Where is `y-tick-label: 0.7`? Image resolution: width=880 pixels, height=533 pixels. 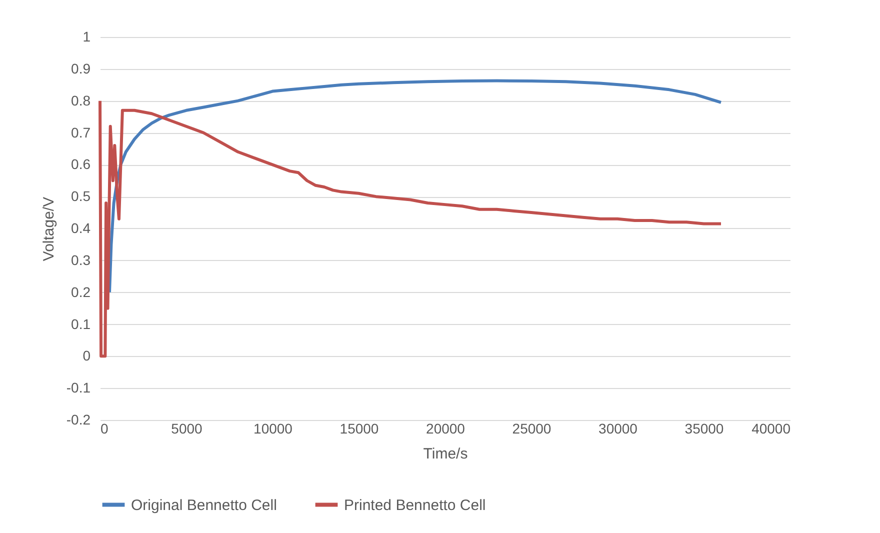
y-tick-label: 0.7 is located at coordinates (81, 132).